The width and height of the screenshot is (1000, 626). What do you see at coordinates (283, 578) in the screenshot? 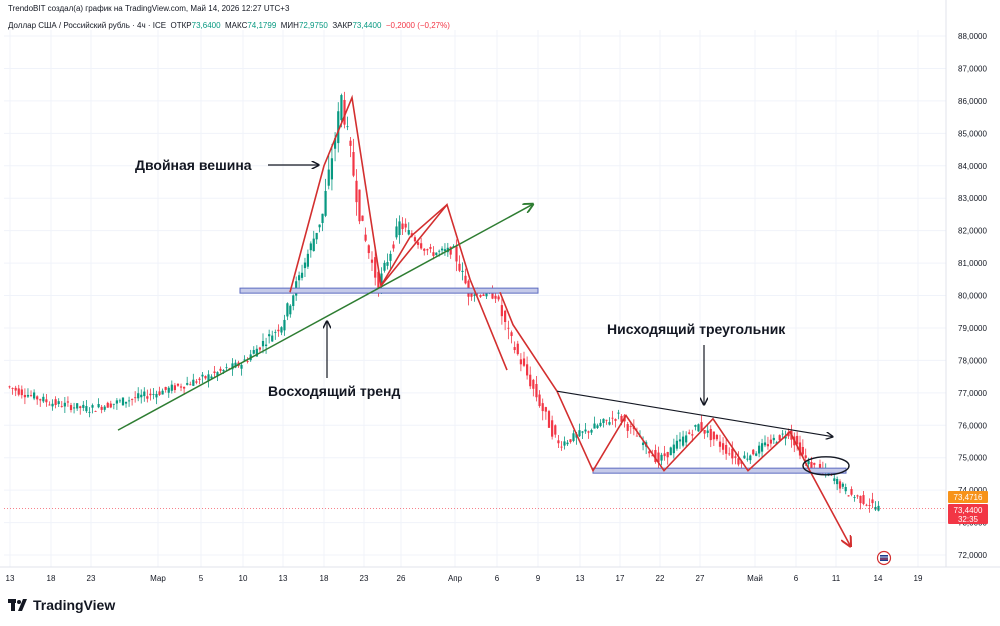
I see `x-tick-label: 13` at bounding box center [283, 578].